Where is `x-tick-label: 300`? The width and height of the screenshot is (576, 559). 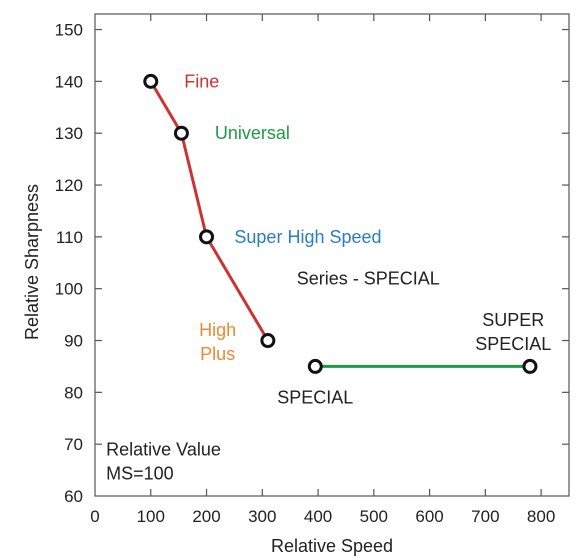
x-tick-label: 300 is located at coordinates (262, 516).